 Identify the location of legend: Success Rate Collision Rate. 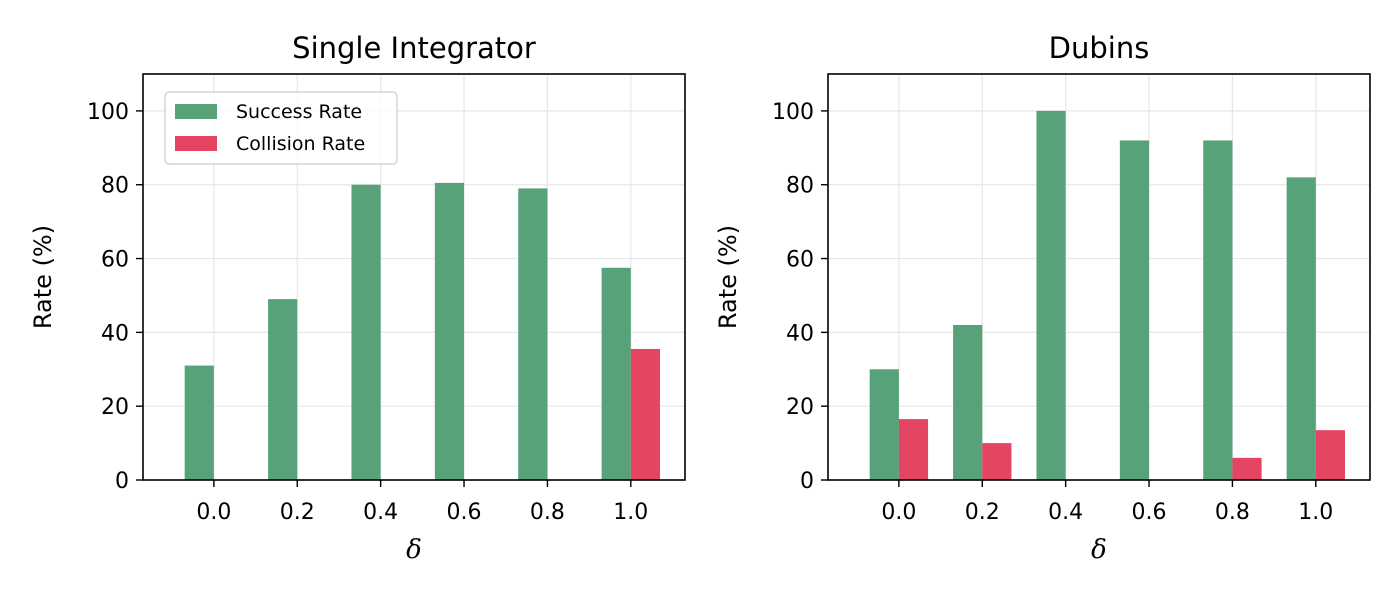
(281, 128).